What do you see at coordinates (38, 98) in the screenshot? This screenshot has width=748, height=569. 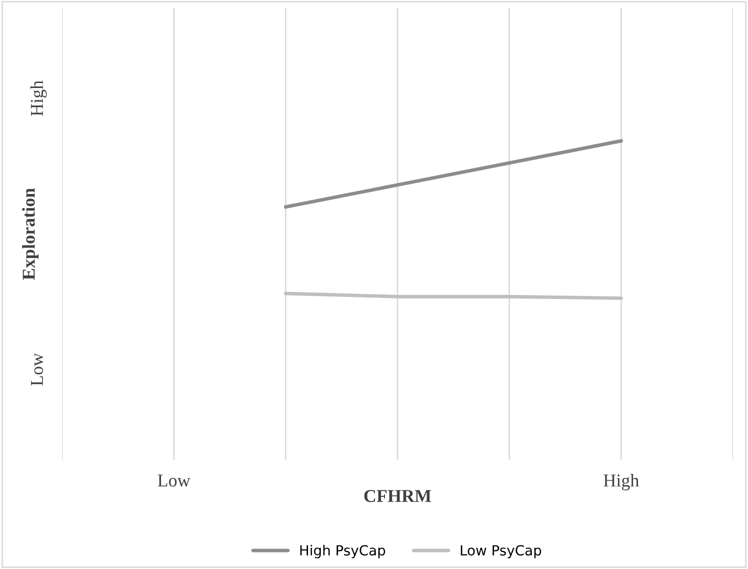 I see `text: High` at bounding box center [38, 98].